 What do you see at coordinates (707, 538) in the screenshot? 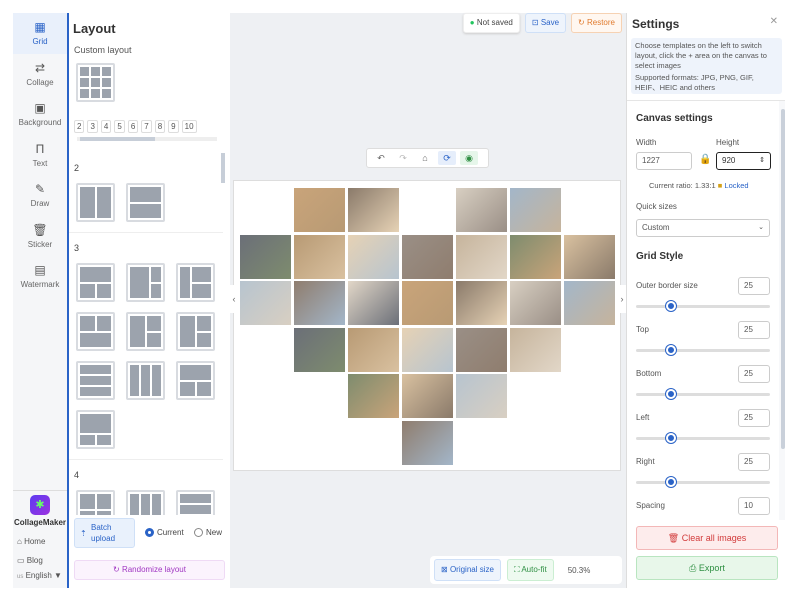
I see `clear-all-images-button: 🗑 Clear all images` at bounding box center [707, 538].